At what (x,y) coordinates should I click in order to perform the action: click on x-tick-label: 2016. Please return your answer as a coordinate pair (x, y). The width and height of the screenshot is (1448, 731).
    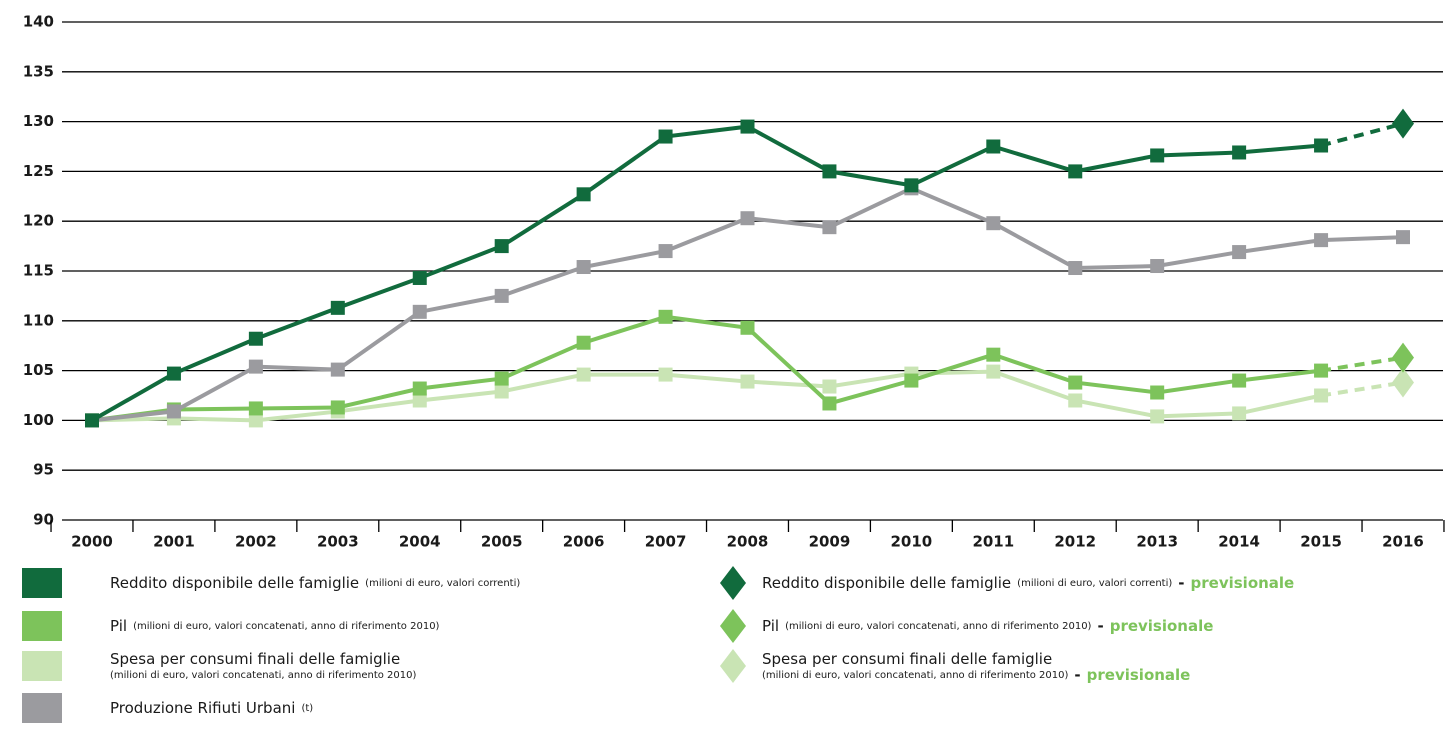
    Looking at the image, I should click on (1403, 542).